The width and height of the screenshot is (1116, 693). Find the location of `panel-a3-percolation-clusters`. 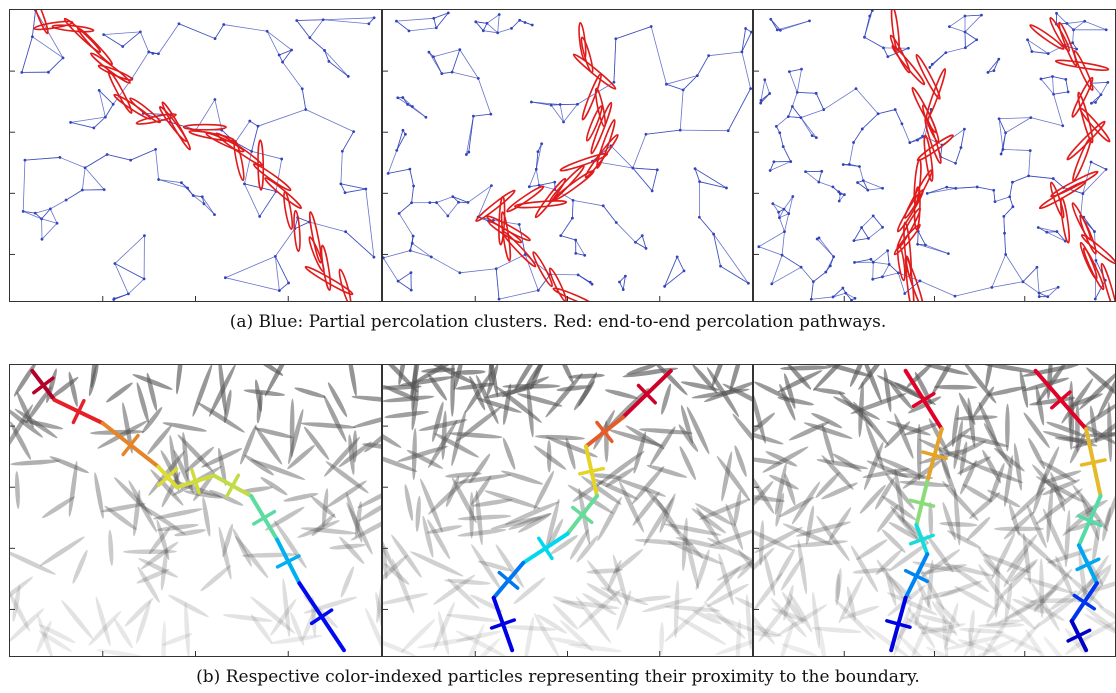

panel-a3-percolation-clusters is located at coordinates (934, 155).